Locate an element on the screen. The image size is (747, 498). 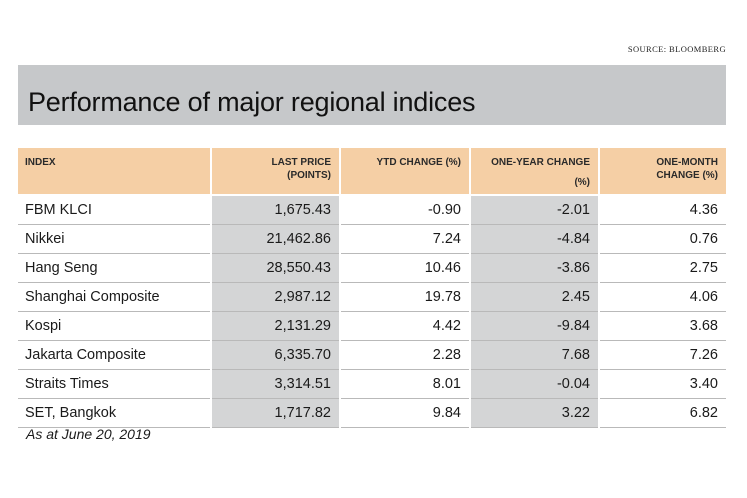
cell-index: Kospi is located at coordinates (114, 326).